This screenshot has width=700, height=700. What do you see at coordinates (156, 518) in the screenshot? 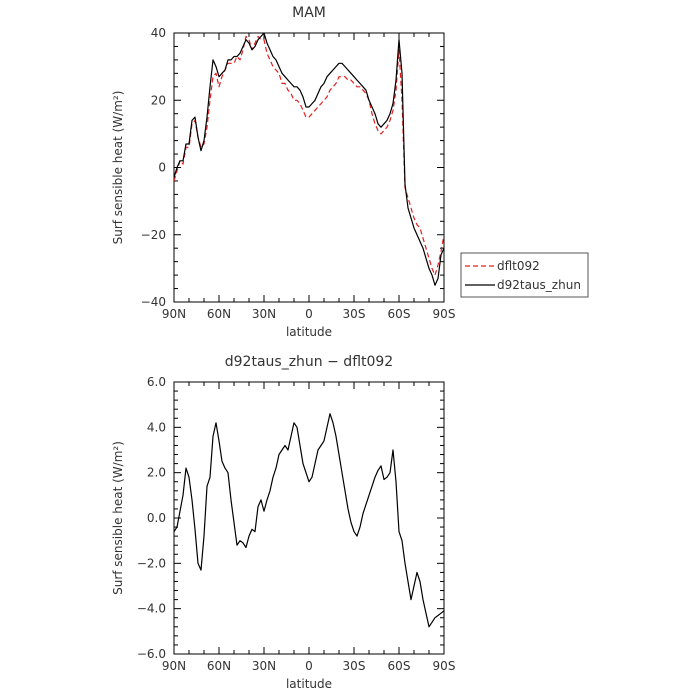
I see `y-tick-label: 0.0` at bounding box center [156, 518].